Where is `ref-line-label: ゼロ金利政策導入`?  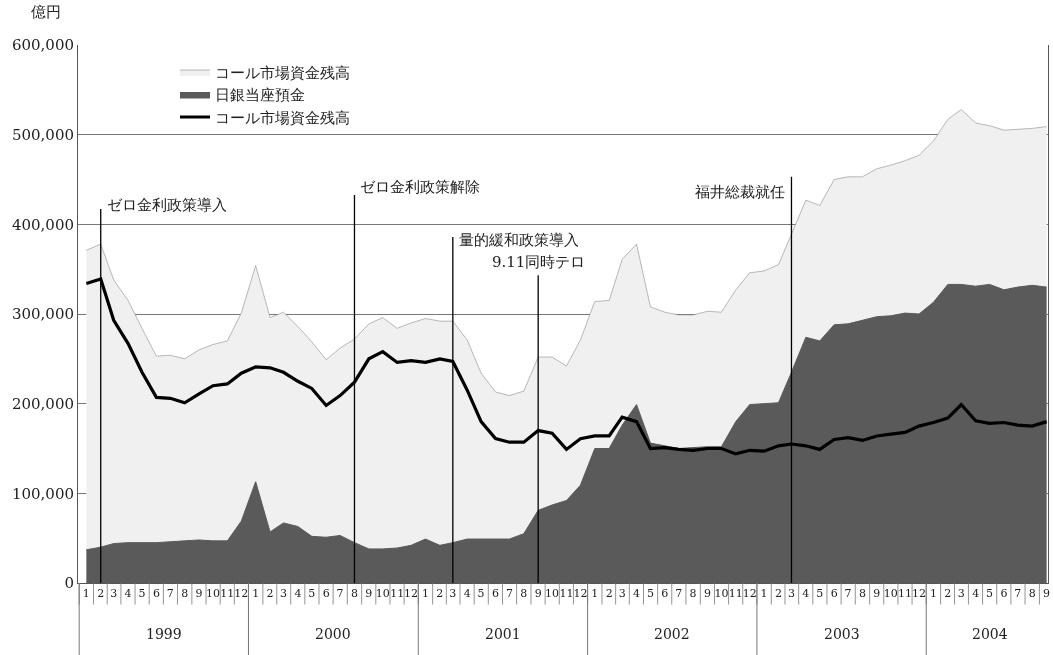
ref-line-label: ゼロ金利政策導入 is located at coordinates (167, 205).